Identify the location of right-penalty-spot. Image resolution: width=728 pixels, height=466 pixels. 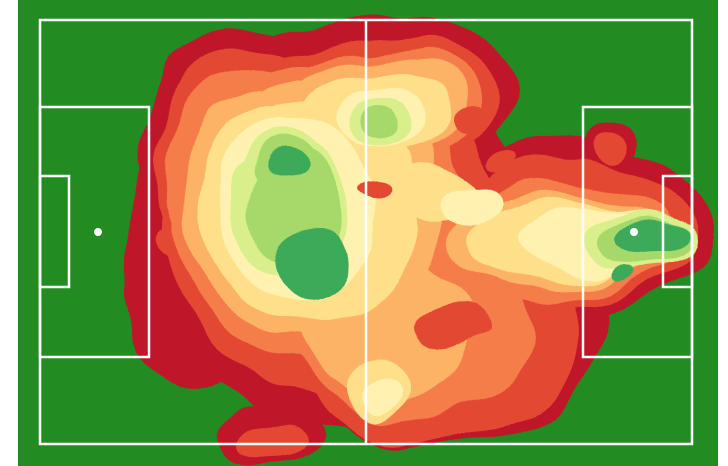
(634, 232).